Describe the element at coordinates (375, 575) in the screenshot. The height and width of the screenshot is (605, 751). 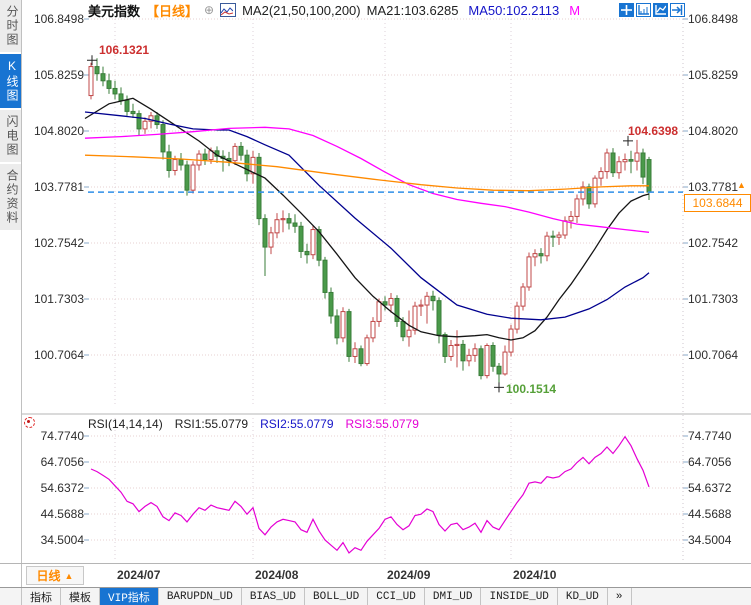
I see `time-axis-row: 日线 ▲ 2024/07 2024/08 2024/09 2024/10` at that location.